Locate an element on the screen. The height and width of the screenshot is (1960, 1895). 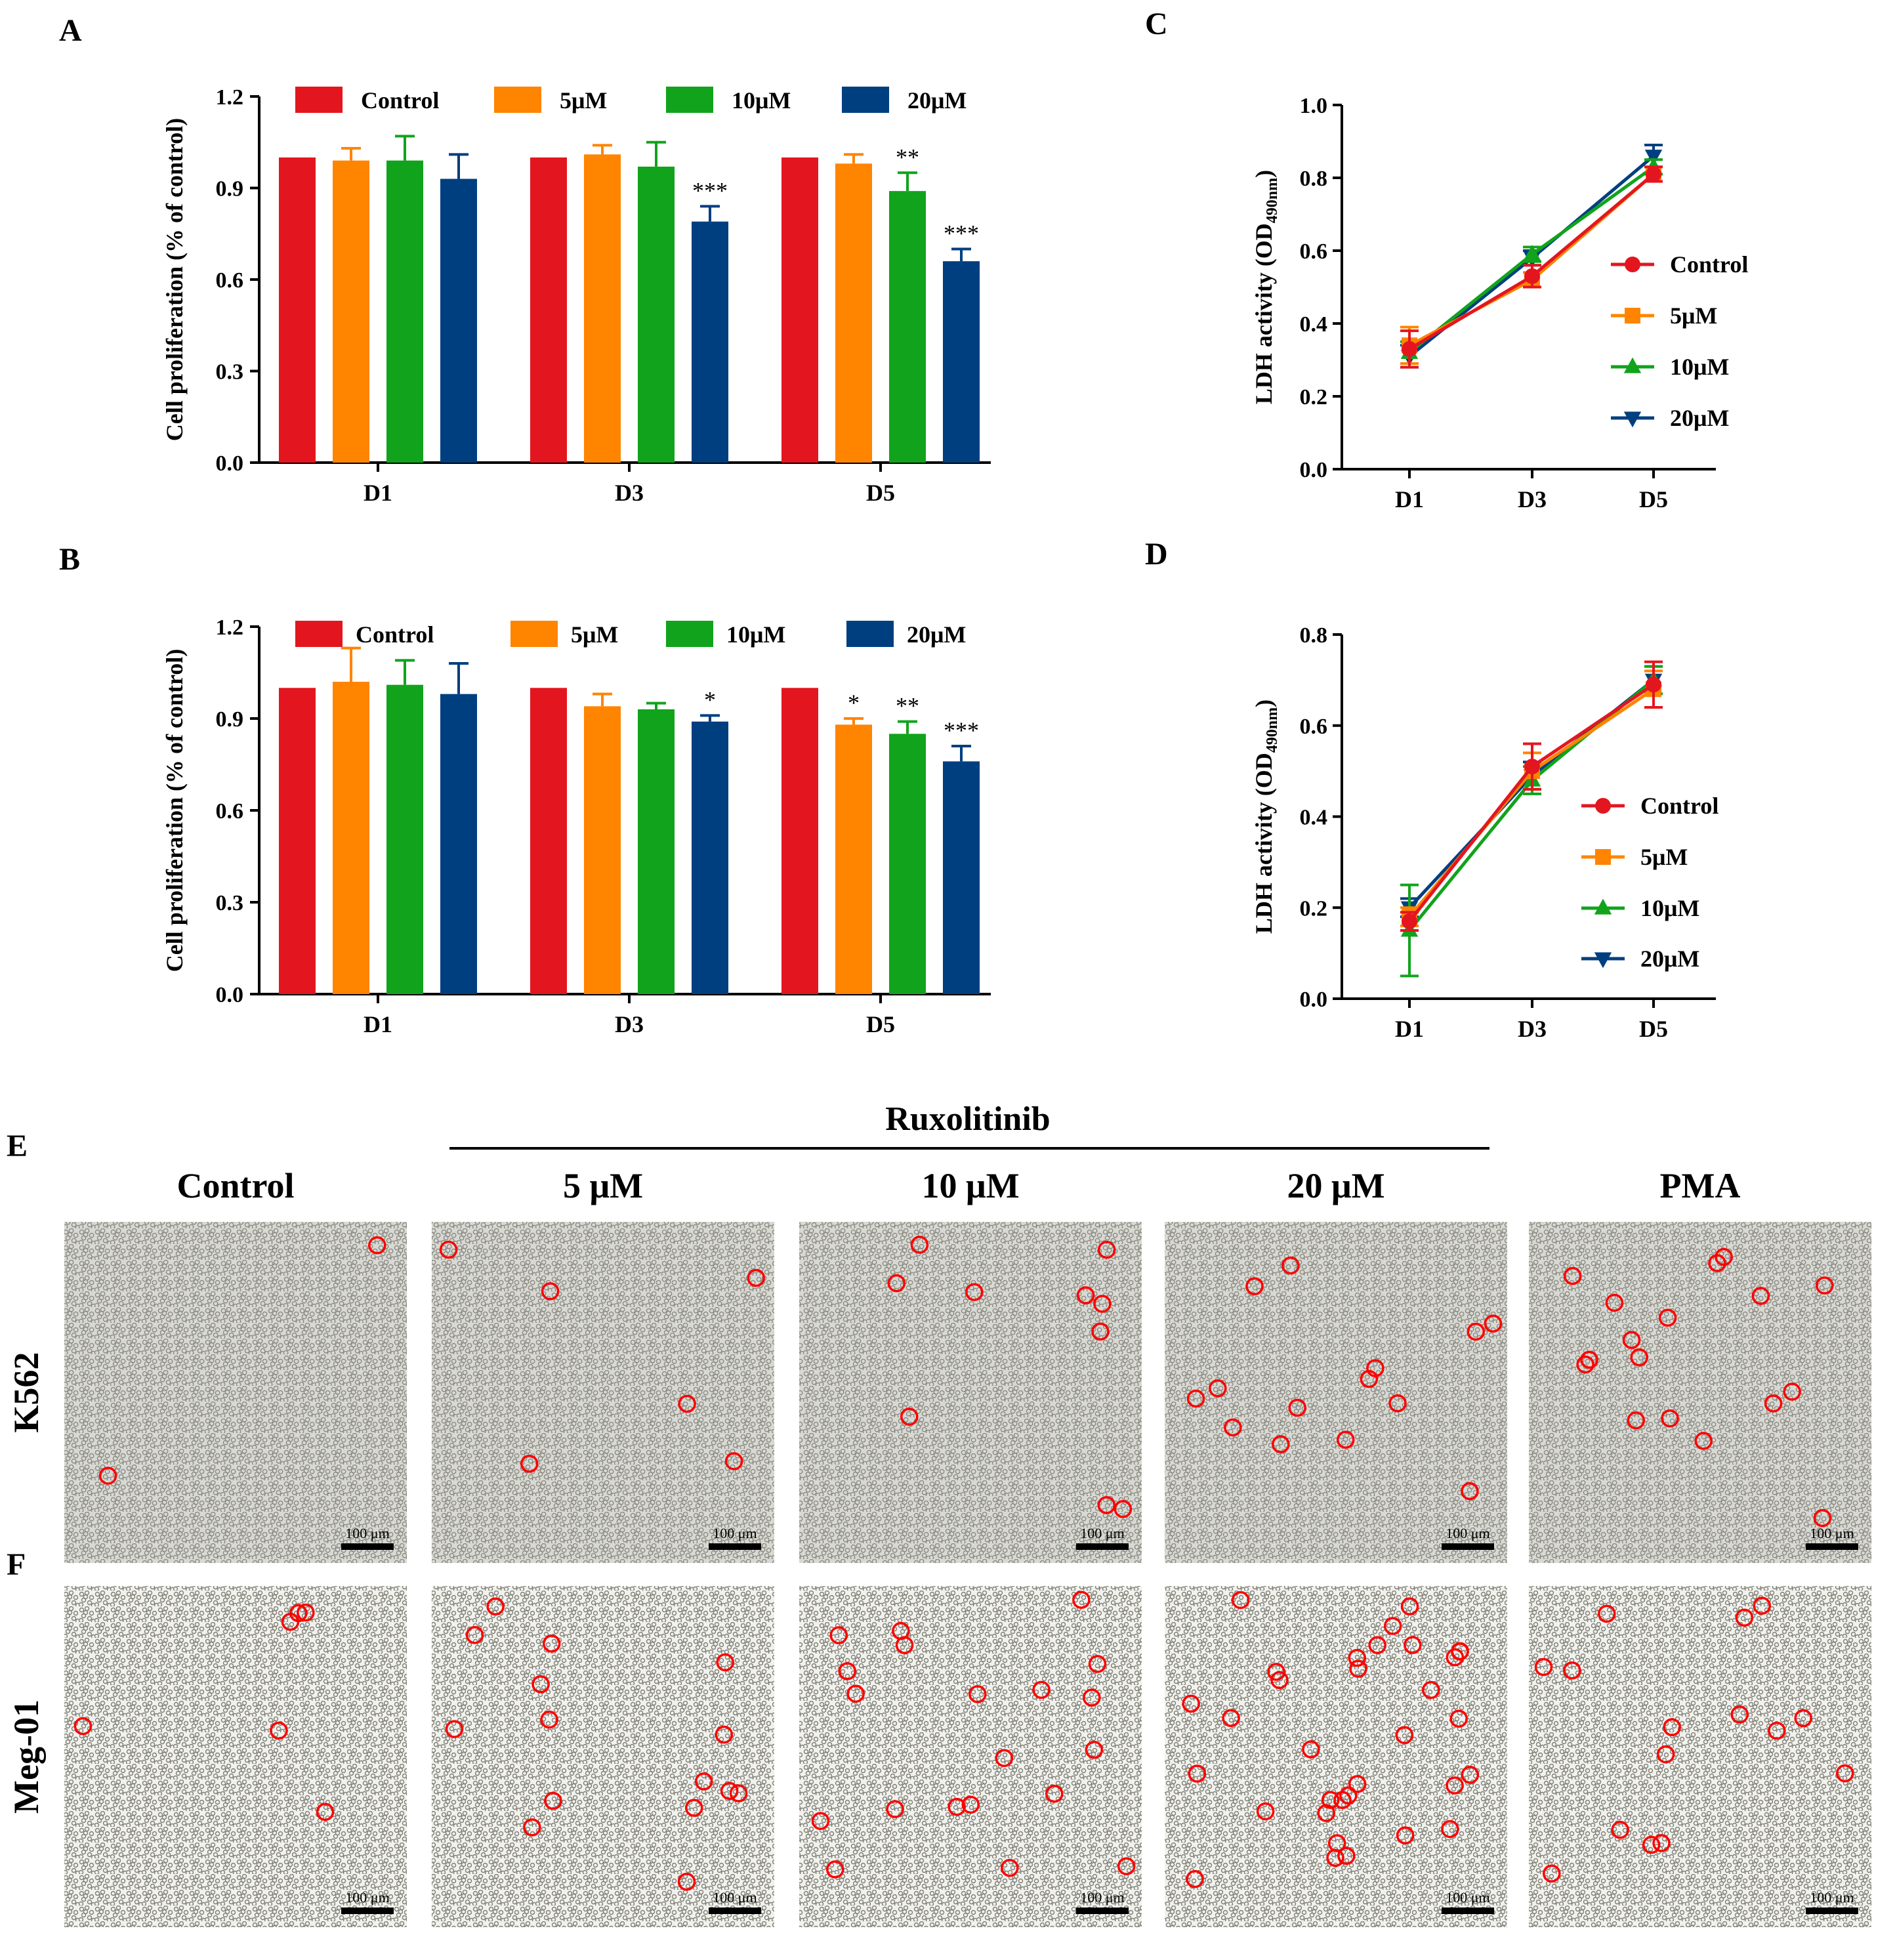
micrograph-meg-01-3: 100 μm is located at coordinates (1336, 1756).